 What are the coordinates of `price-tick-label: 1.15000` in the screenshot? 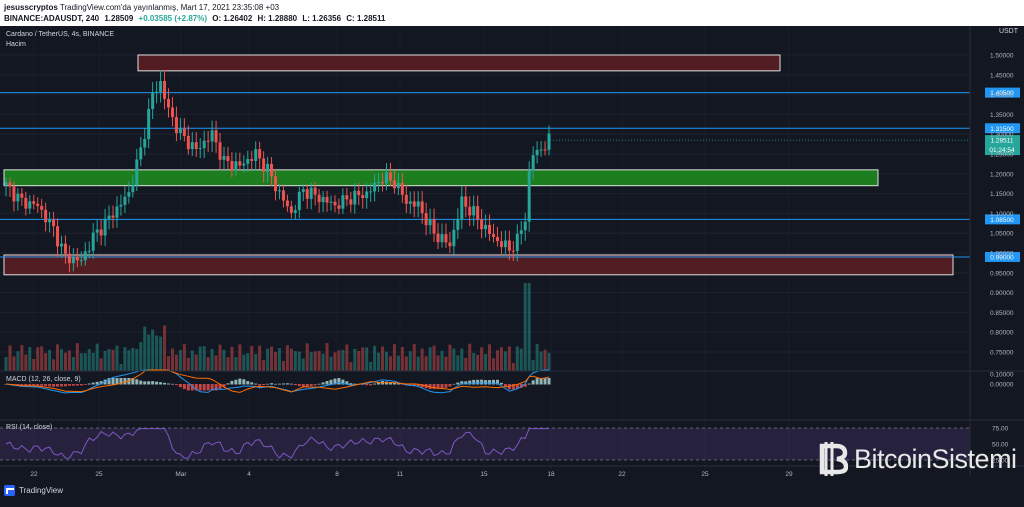 It's located at (1002, 194).